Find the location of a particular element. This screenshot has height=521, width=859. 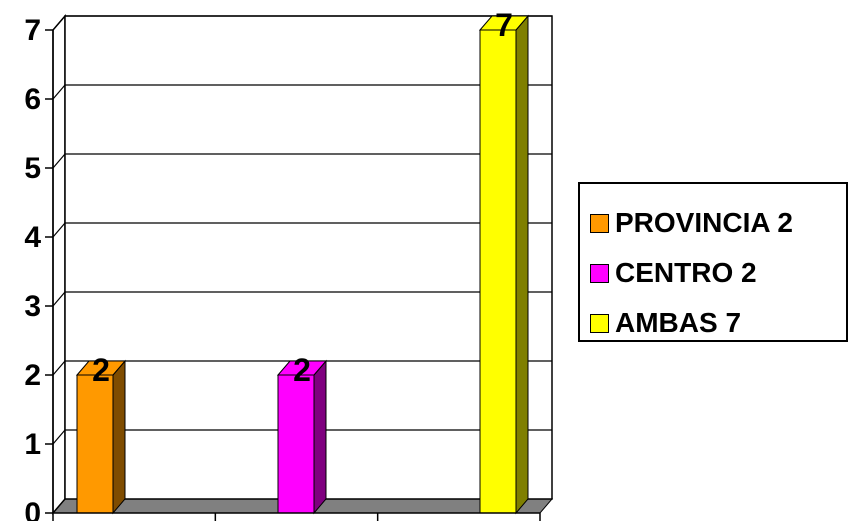

bar-provincia is located at coordinates (101, 437).